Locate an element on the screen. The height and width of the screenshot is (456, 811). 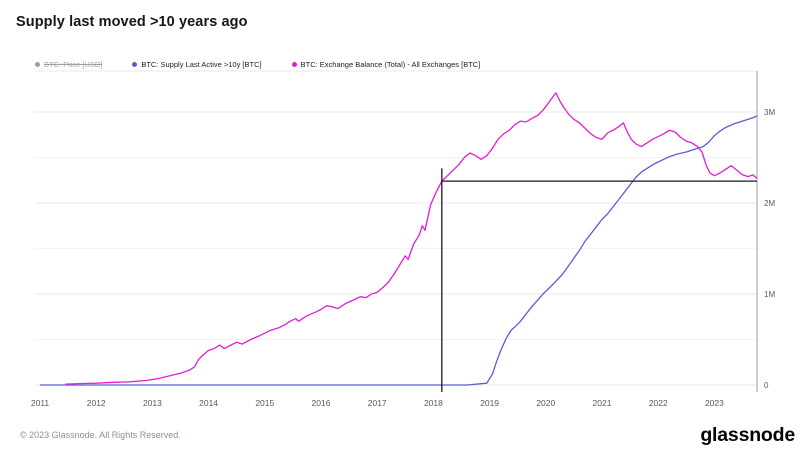
x-axis-tick-label: 2020 is located at coordinates (545, 403).